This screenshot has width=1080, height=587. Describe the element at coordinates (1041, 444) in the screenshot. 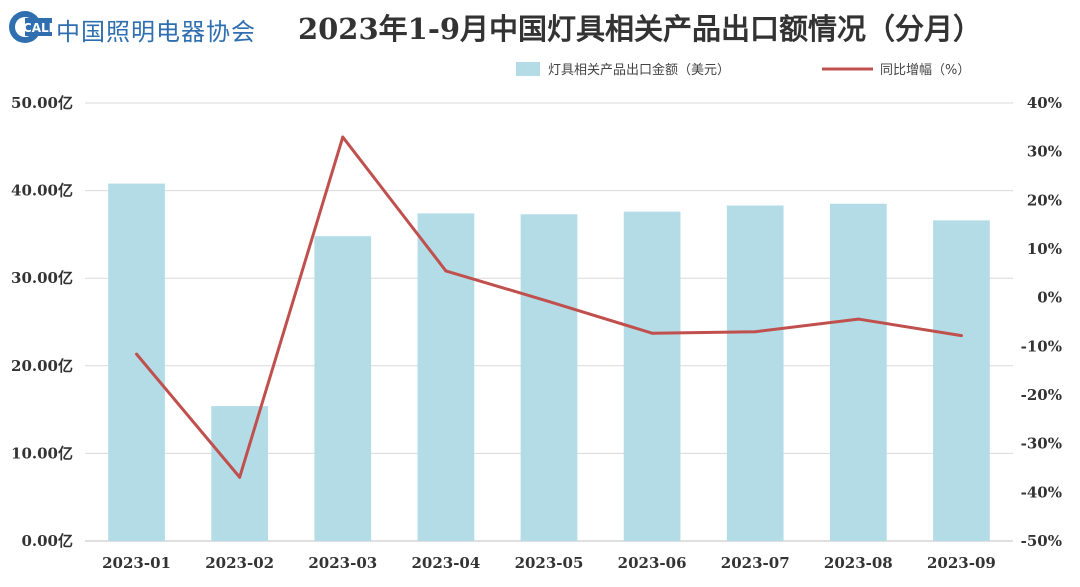

I see `y-right-tick-label: -30%` at that location.